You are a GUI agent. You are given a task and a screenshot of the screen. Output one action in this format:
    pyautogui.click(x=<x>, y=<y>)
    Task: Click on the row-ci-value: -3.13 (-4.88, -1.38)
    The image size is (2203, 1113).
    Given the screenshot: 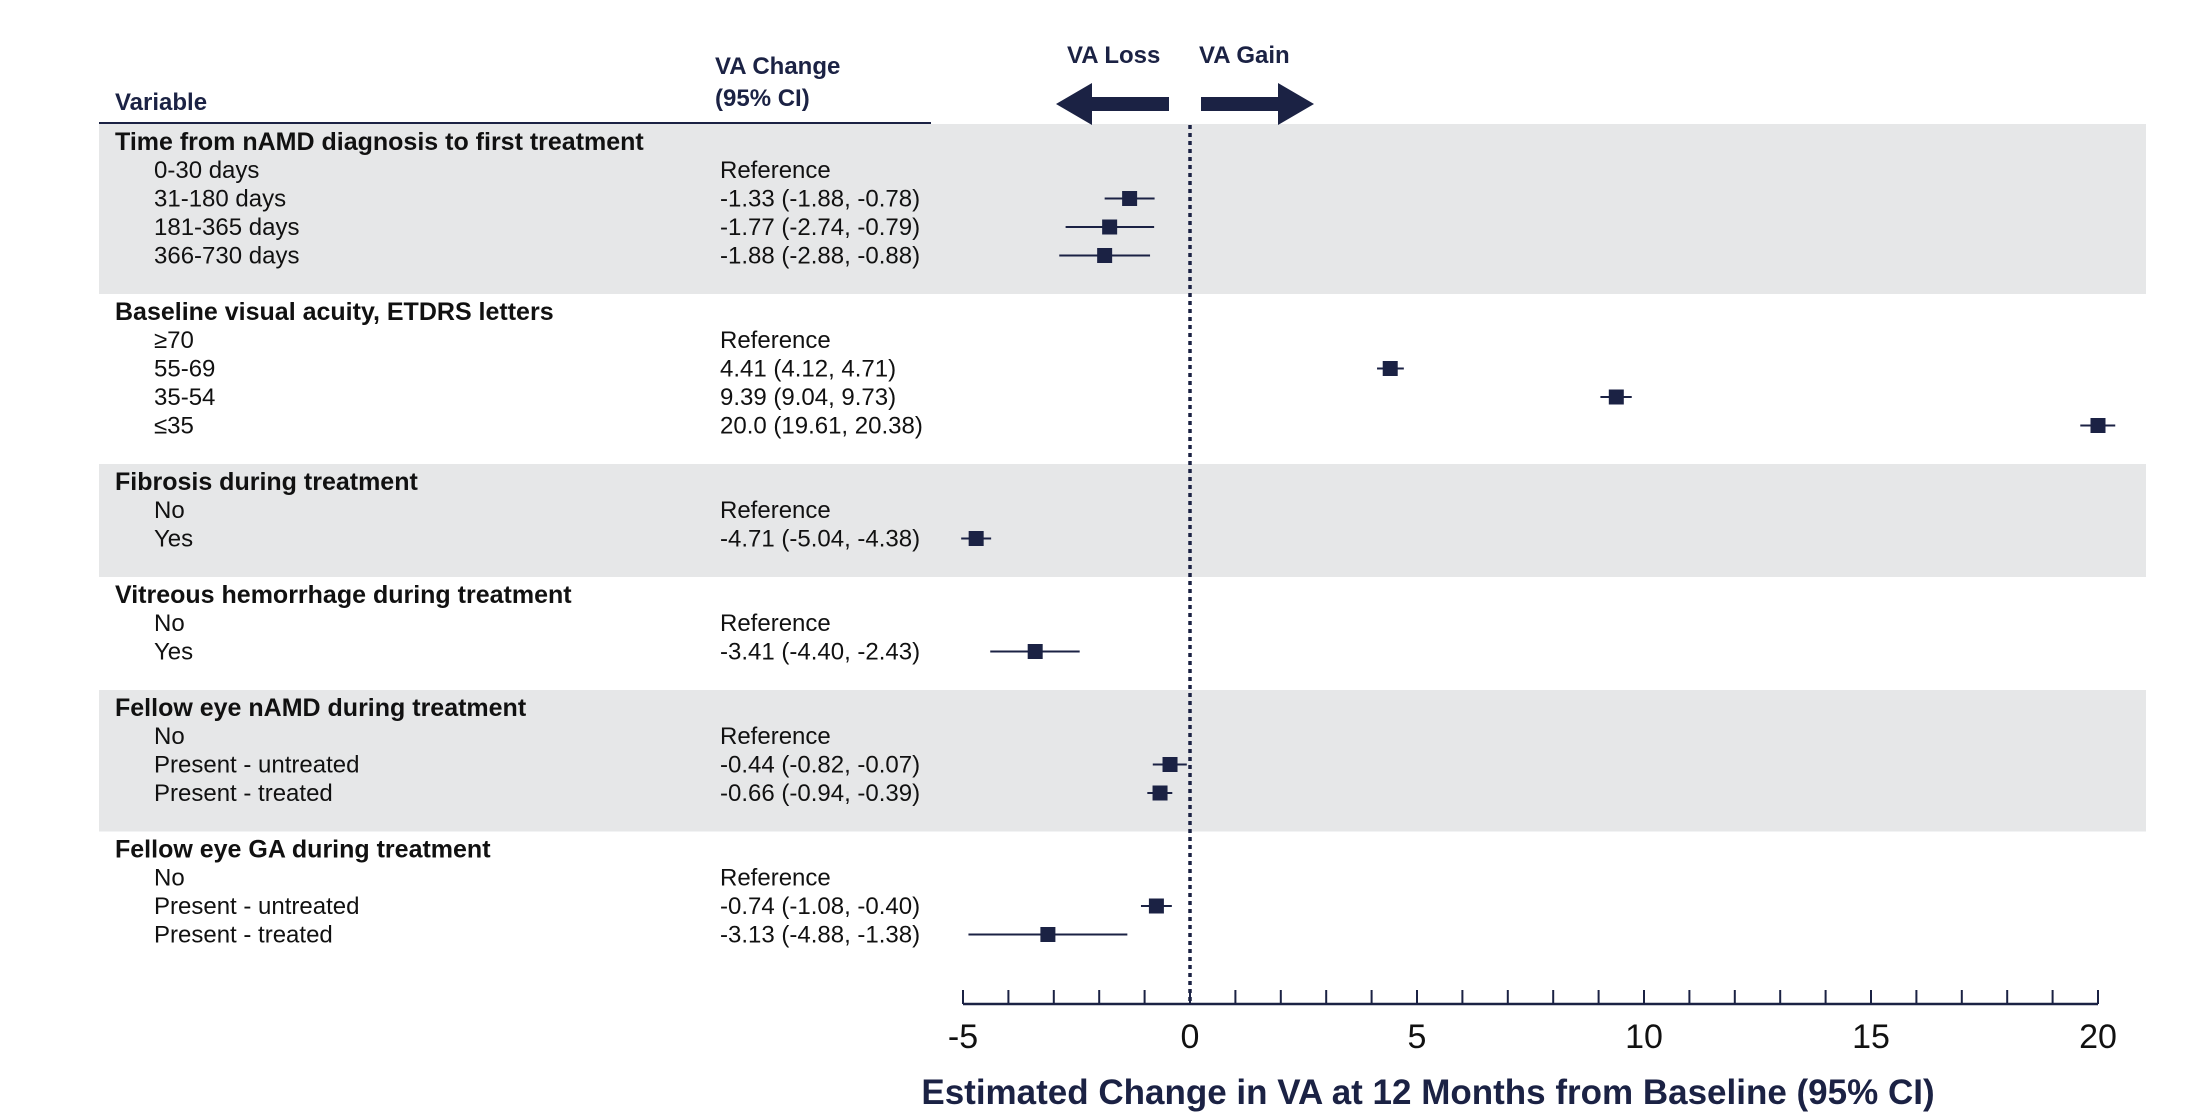 What is the action you would take?
    pyautogui.click(x=820, y=935)
    